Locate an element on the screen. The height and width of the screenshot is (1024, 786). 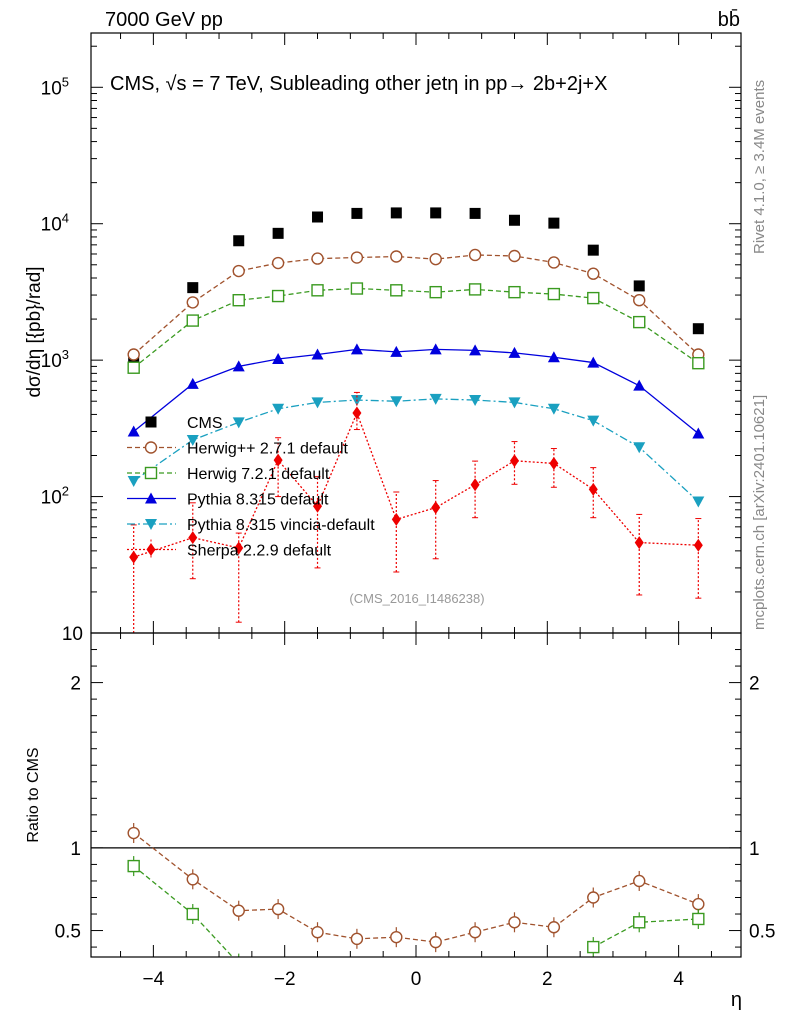
y-tick-label: 10⁴ is located at coordinates (55, 223).